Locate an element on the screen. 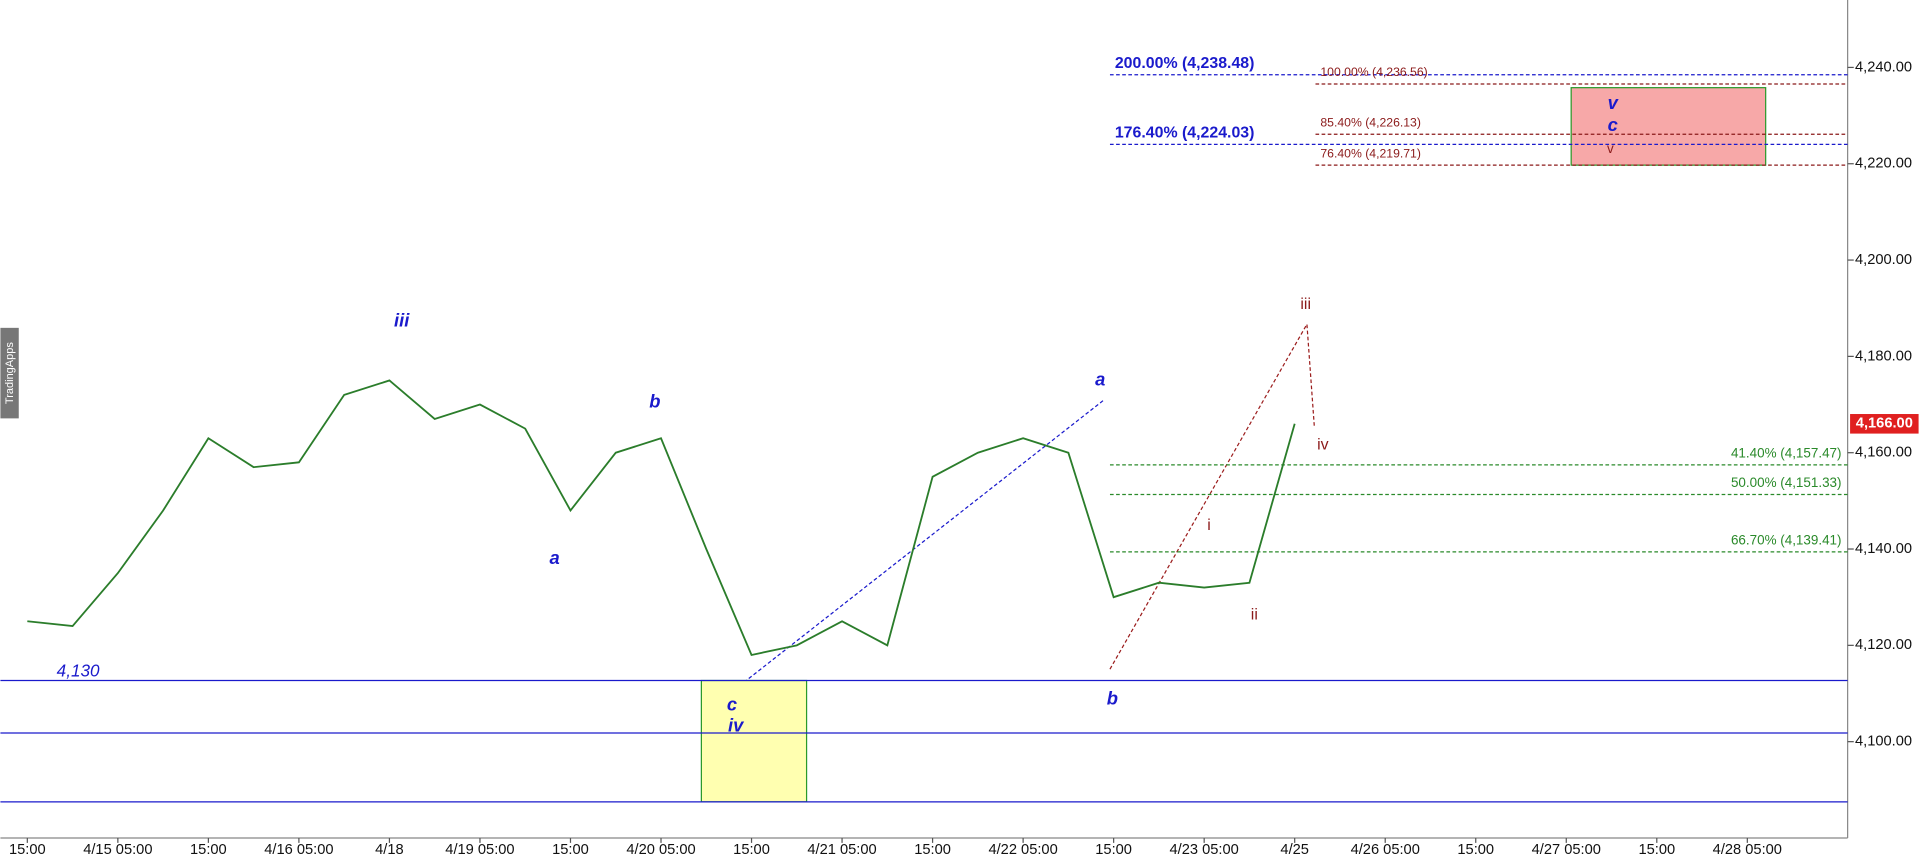  y-tick-label: 4,100.00 is located at coordinates (1883, 742).